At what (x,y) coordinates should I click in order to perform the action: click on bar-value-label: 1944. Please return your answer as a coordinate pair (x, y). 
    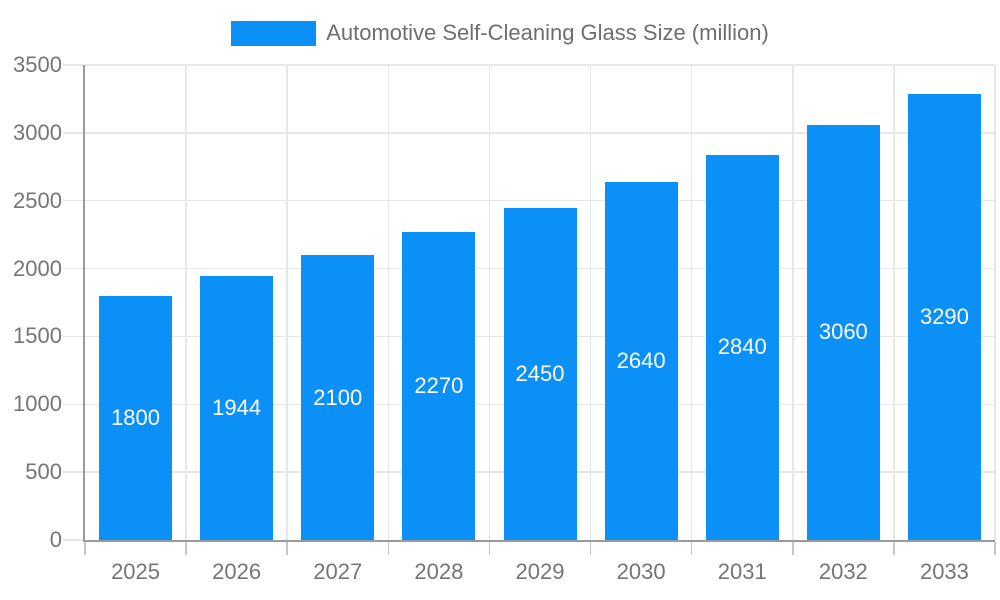
    Looking at the image, I should click on (237, 408).